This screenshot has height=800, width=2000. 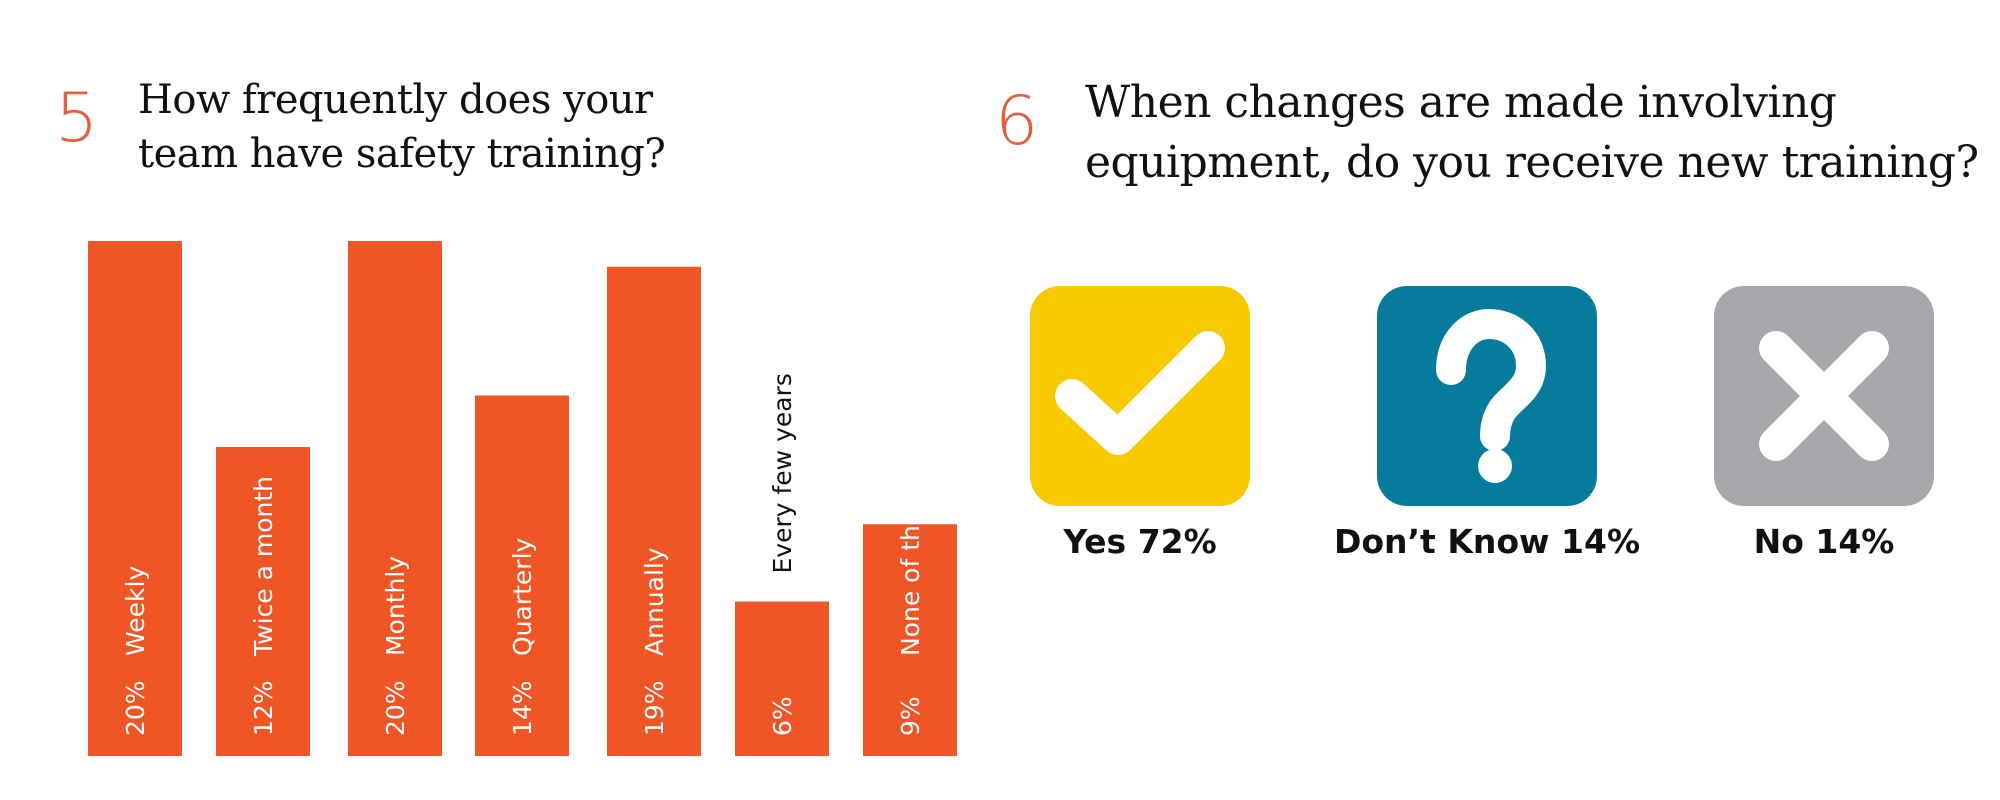 I want to click on dont-know-label: Don’t Know 14%, so click(x=1487, y=541).